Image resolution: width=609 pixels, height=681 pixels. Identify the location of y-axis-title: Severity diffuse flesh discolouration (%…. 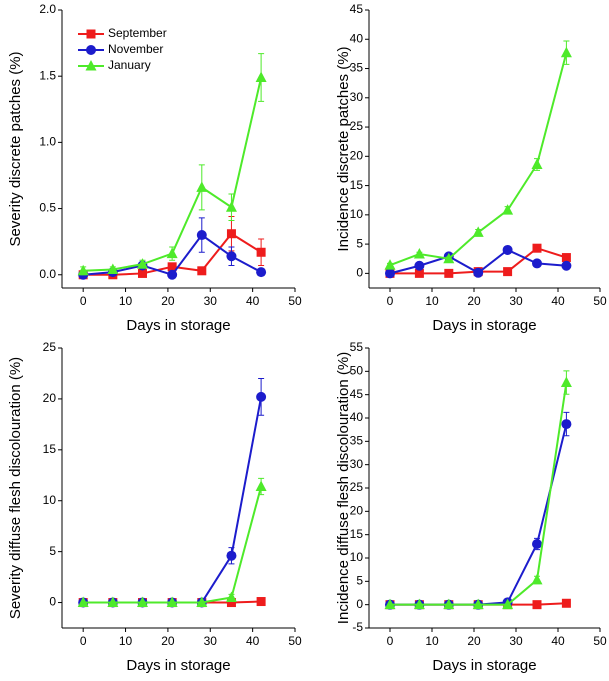
(15, 488).